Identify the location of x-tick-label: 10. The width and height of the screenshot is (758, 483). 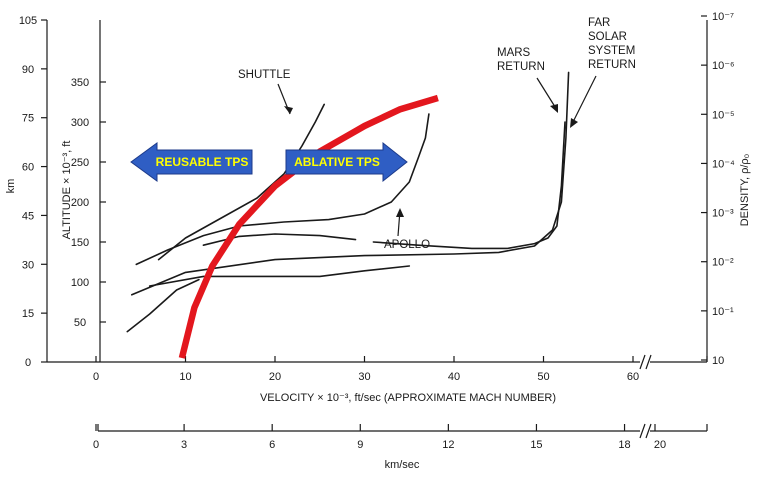
(185, 377).